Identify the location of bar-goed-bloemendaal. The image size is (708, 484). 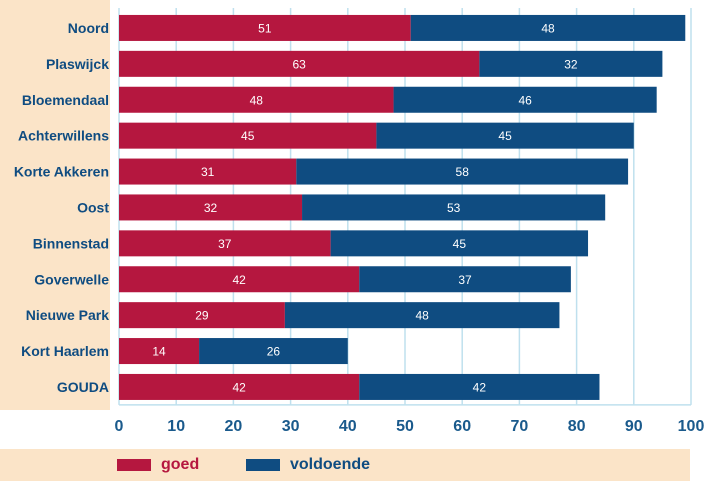
(256, 99).